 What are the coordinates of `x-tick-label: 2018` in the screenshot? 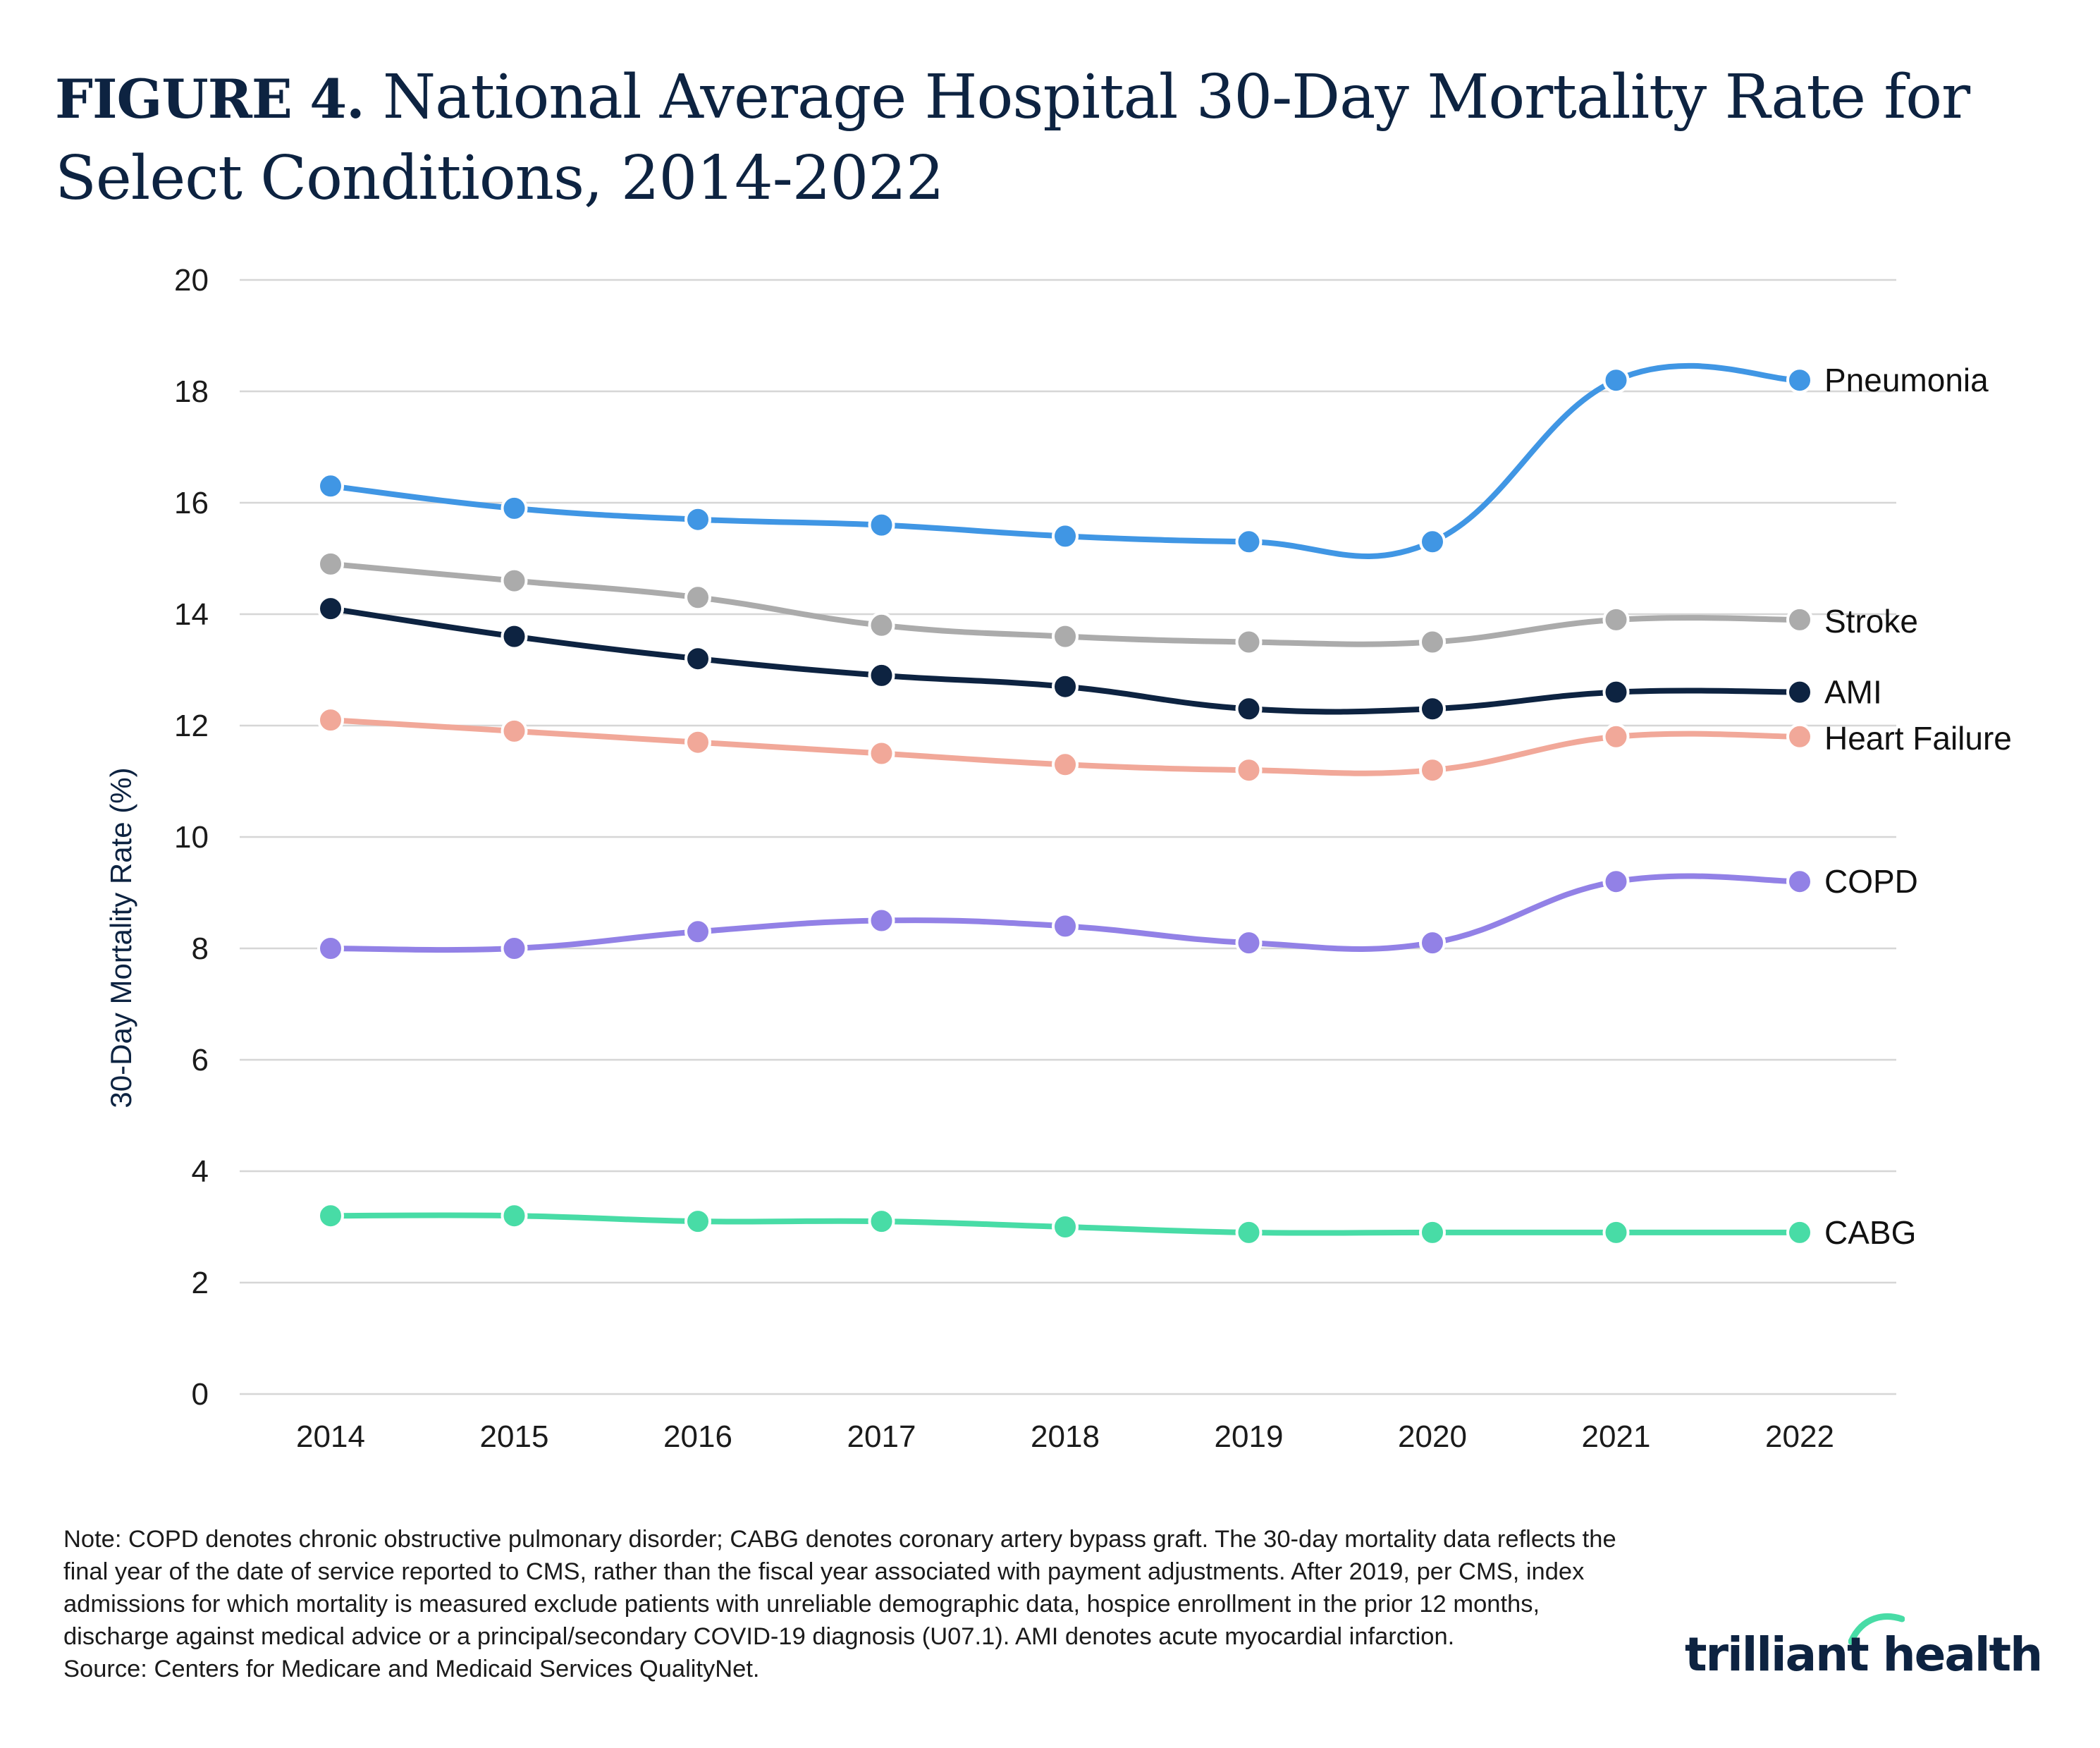 It's located at (1065, 1436).